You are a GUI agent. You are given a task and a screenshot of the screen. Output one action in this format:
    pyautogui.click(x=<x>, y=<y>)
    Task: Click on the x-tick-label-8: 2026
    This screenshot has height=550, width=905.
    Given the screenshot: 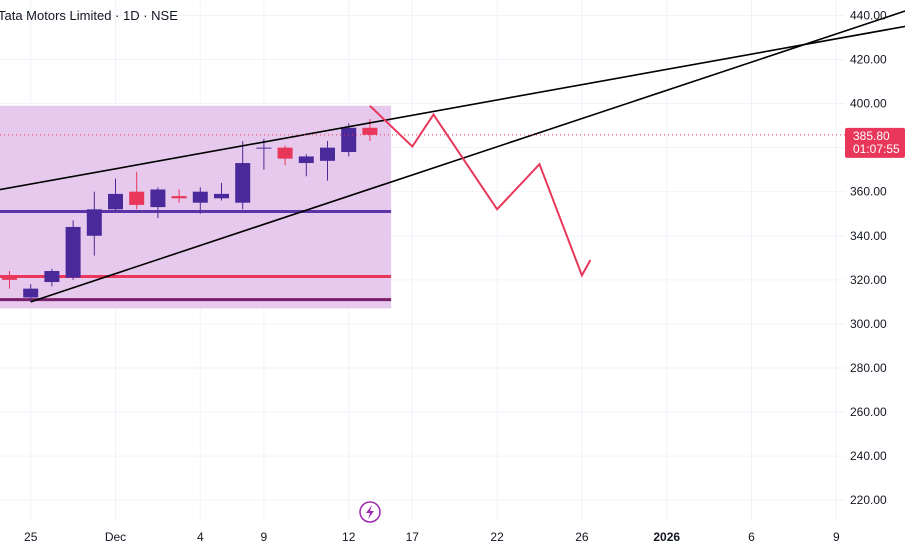 What is the action you would take?
    pyautogui.click(x=666, y=537)
    